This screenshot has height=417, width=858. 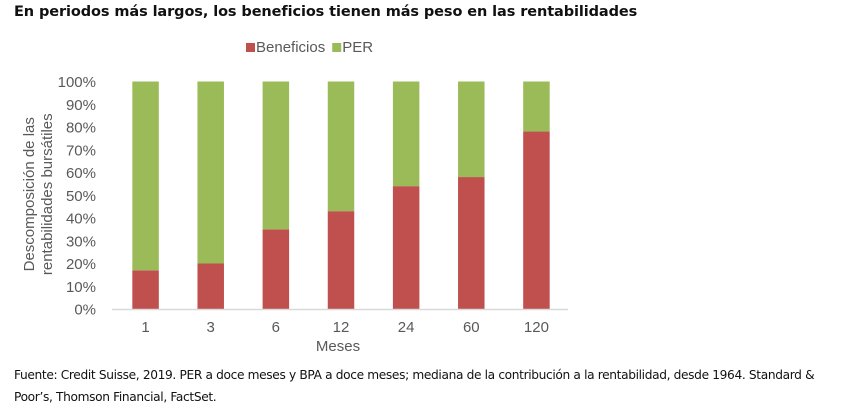 What do you see at coordinates (341, 327) in the screenshot?
I see `x-tick-label: 12` at bounding box center [341, 327].